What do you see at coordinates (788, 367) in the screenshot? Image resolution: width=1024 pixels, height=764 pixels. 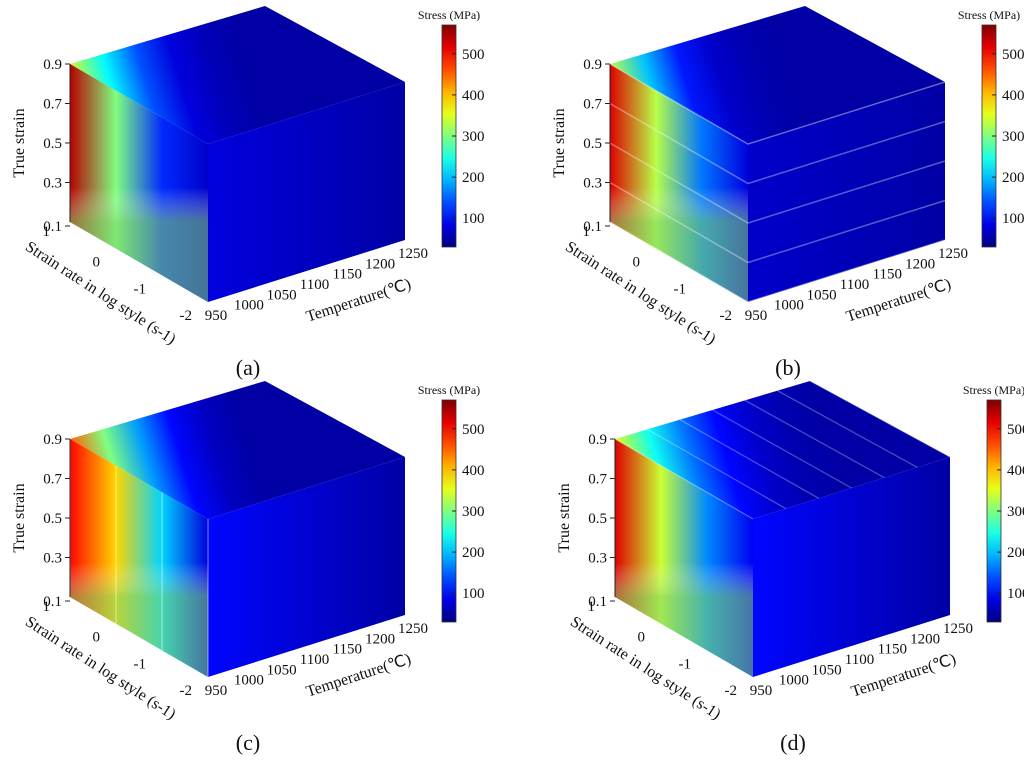 I see `panel-label: (b)` at bounding box center [788, 367].